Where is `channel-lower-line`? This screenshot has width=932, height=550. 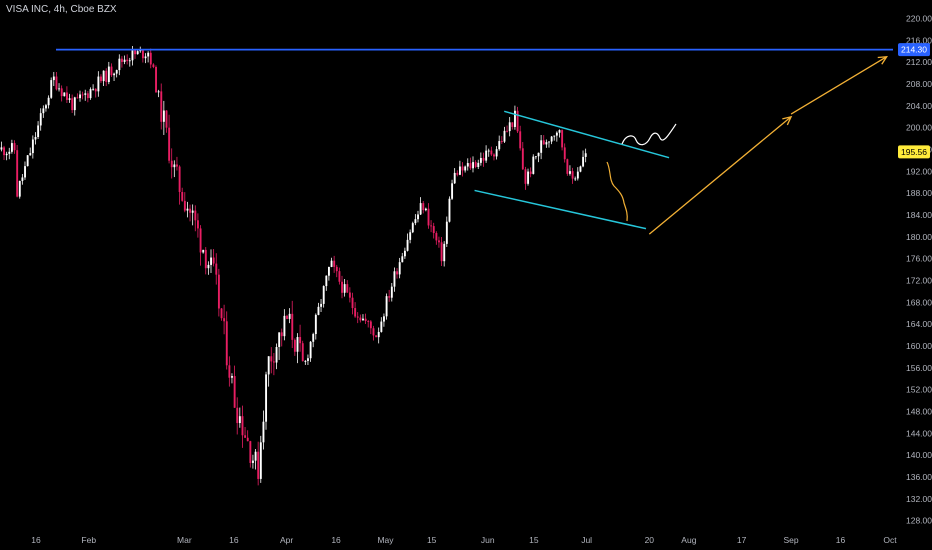 channel-lower-line is located at coordinates (560, 209).